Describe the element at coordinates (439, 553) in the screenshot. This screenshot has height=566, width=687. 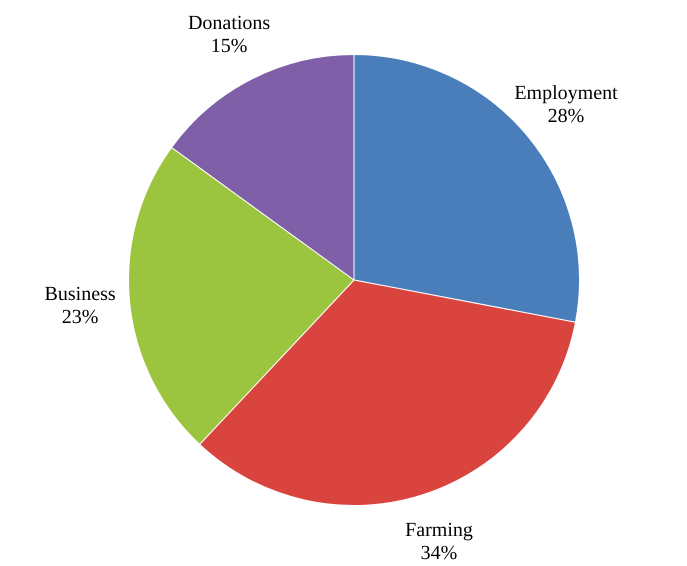
I see `data-label: 34%` at that location.